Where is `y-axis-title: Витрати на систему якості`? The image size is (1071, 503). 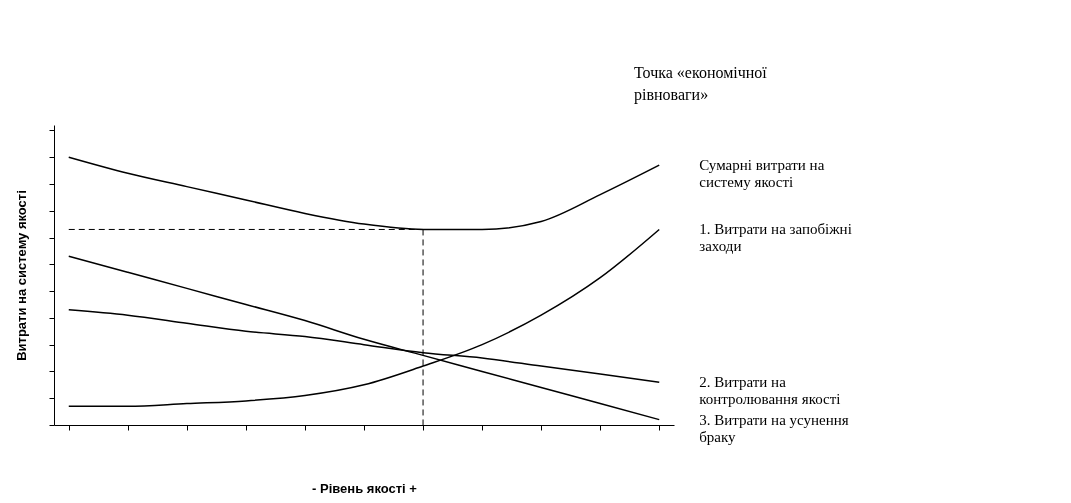
y-axis-title: Витрати на систему якості is located at coordinates (21, 275).